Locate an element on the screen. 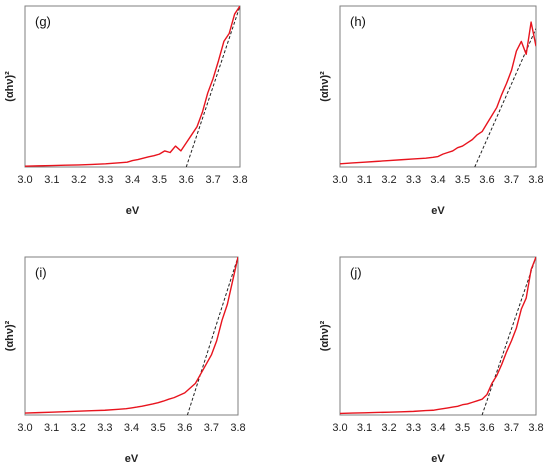 The height and width of the screenshot is (467, 550). panel-4-x-tick-label: 3.2 is located at coordinates (388, 428).